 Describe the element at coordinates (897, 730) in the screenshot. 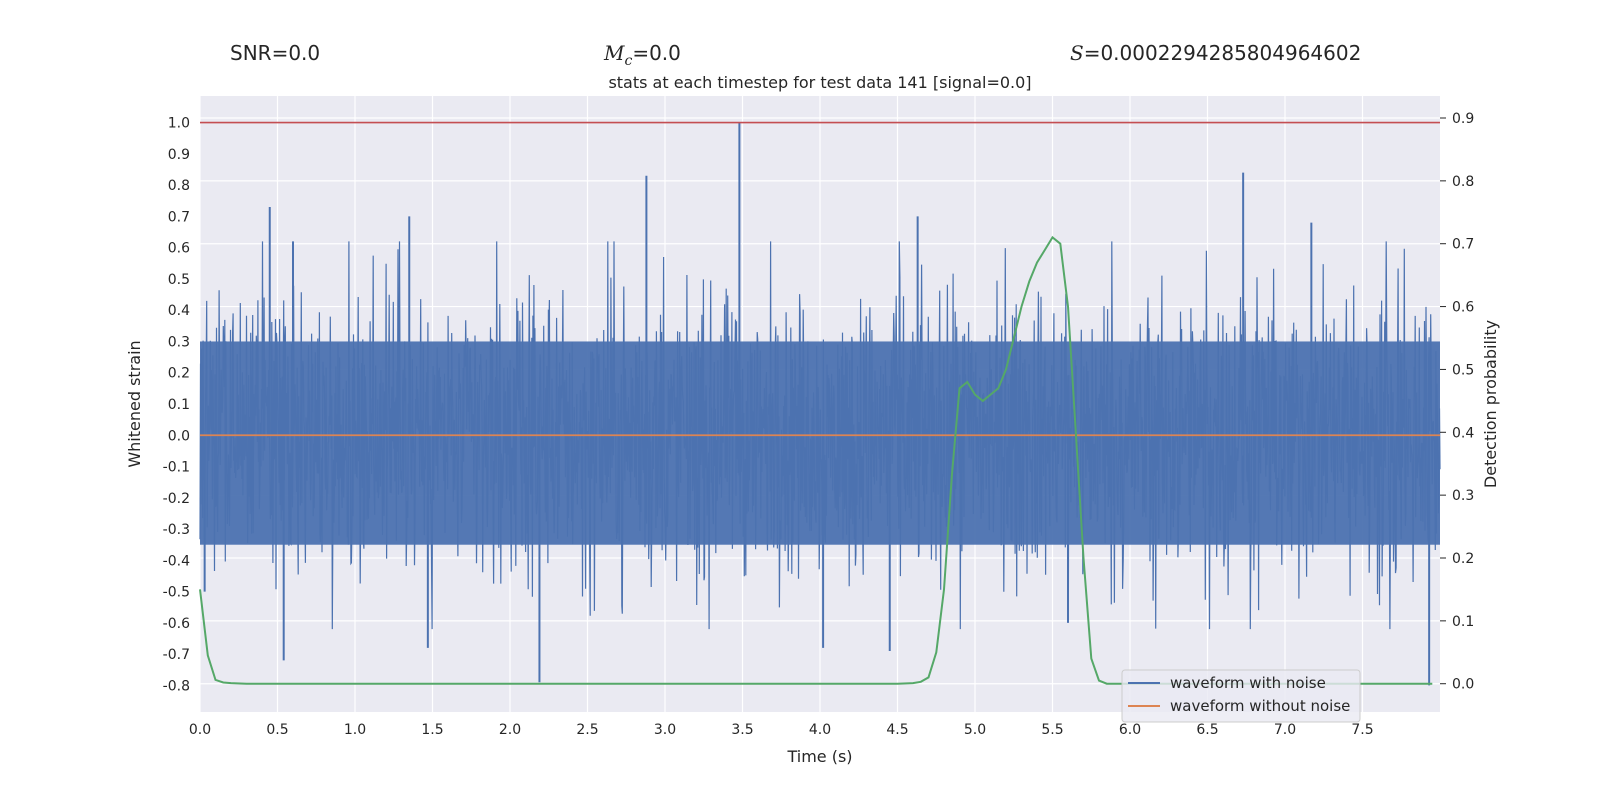

I see `x-tick-label: 4.5` at that location.